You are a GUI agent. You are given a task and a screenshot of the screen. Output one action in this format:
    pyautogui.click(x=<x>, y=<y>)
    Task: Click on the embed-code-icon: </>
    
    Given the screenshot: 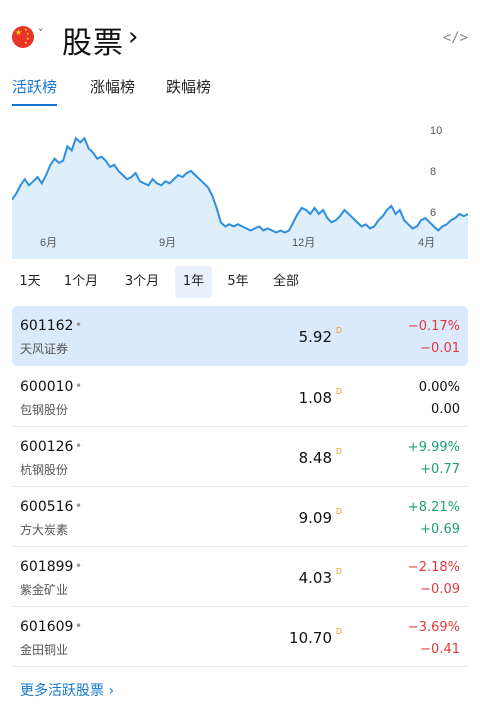 What is the action you would take?
    pyautogui.click(x=455, y=38)
    